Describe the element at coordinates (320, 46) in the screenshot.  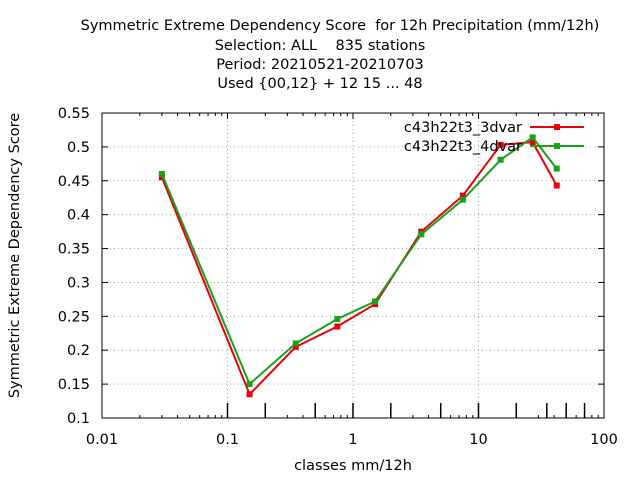
I see `chart-title-line-2: Selection: ALL 835 stations` at that location.